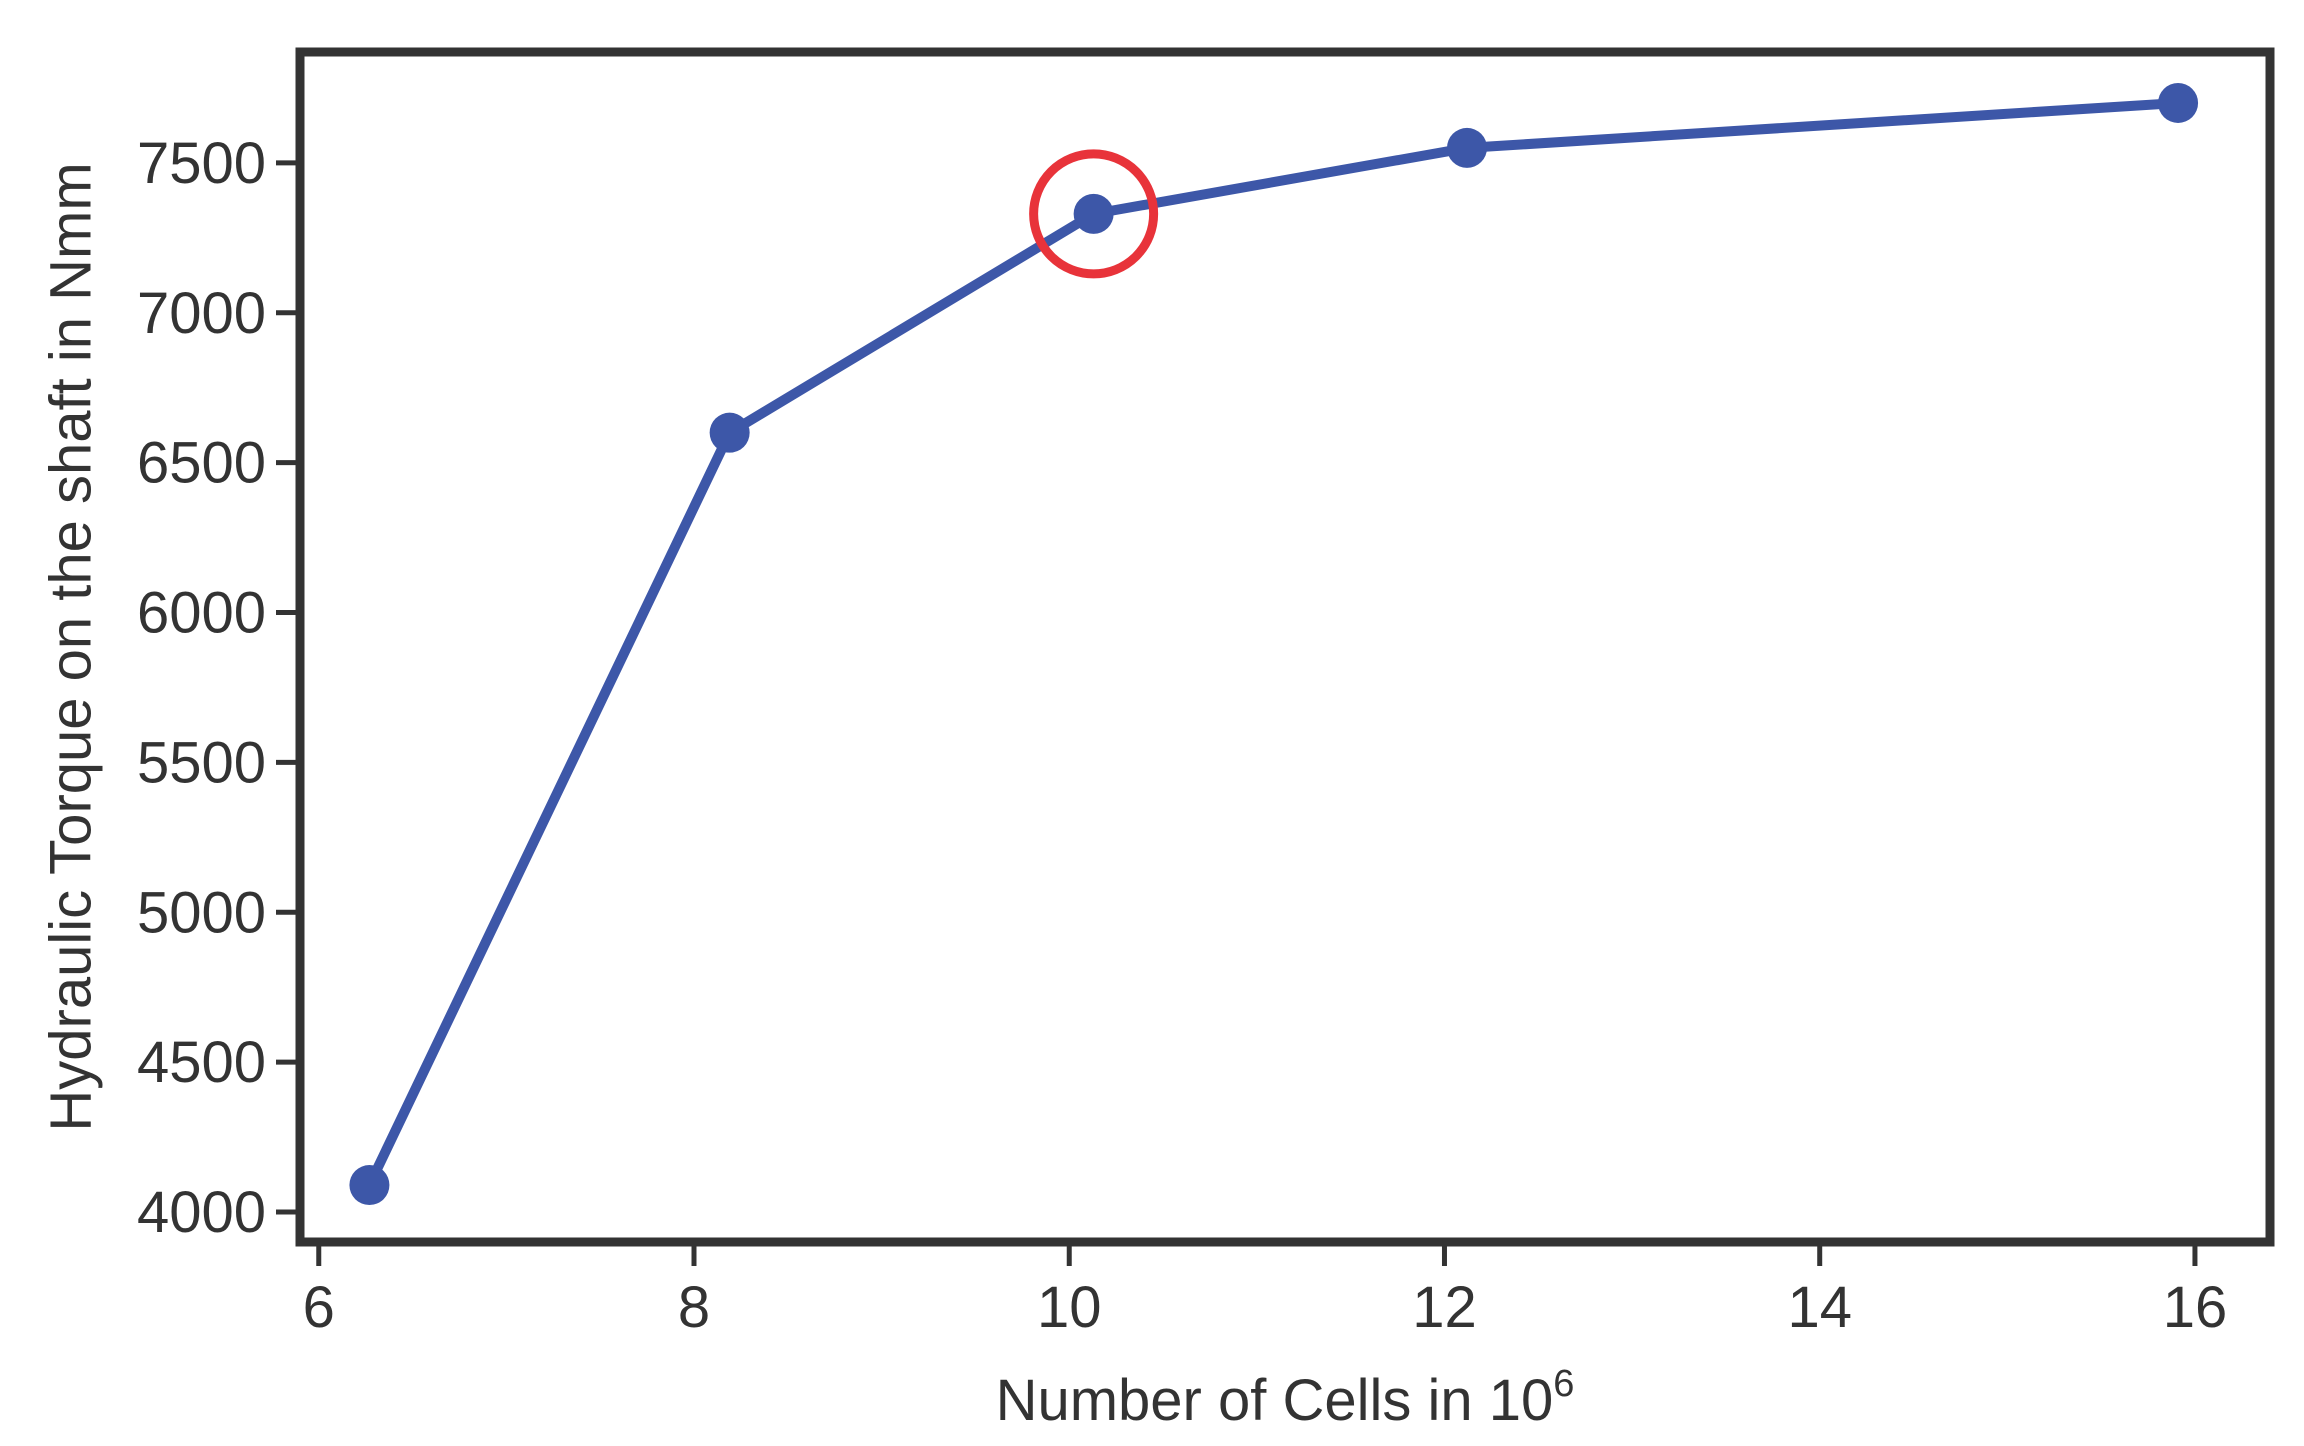  I want to click on highlight-circle, so click(1094, 214).